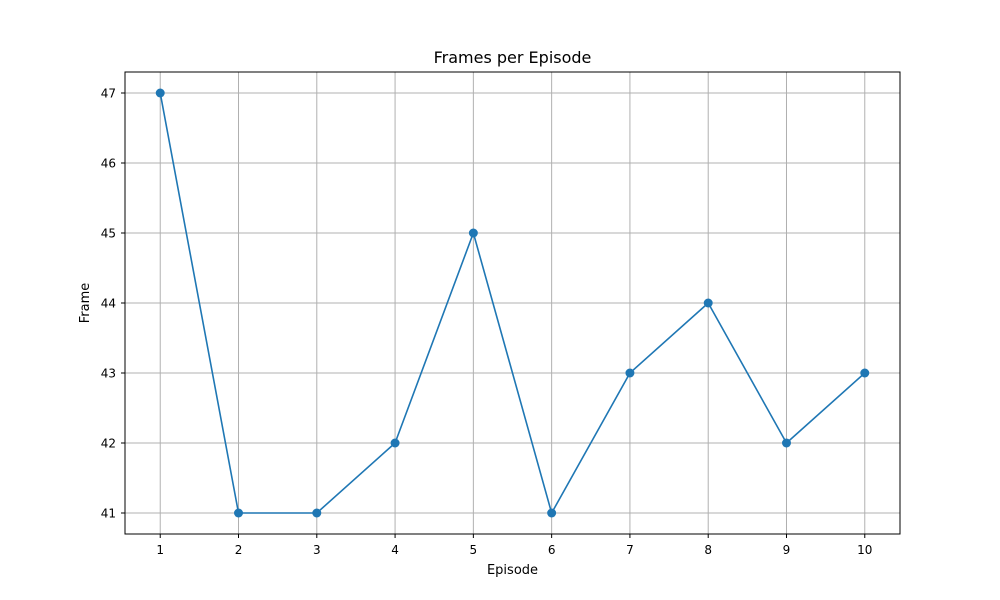 This screenshot has height=600, width=1000. What do you see at coordinates (108, 514) in the screenshot?
I see `y-tick-label: 41` at bounding box center [108, 514].